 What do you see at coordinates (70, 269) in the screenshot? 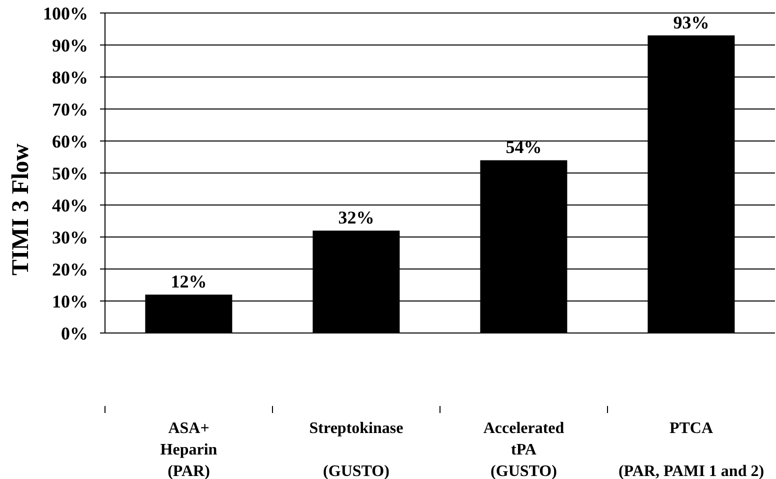
I see `y-tick-label: 20%` at bounding box center [70, 269].